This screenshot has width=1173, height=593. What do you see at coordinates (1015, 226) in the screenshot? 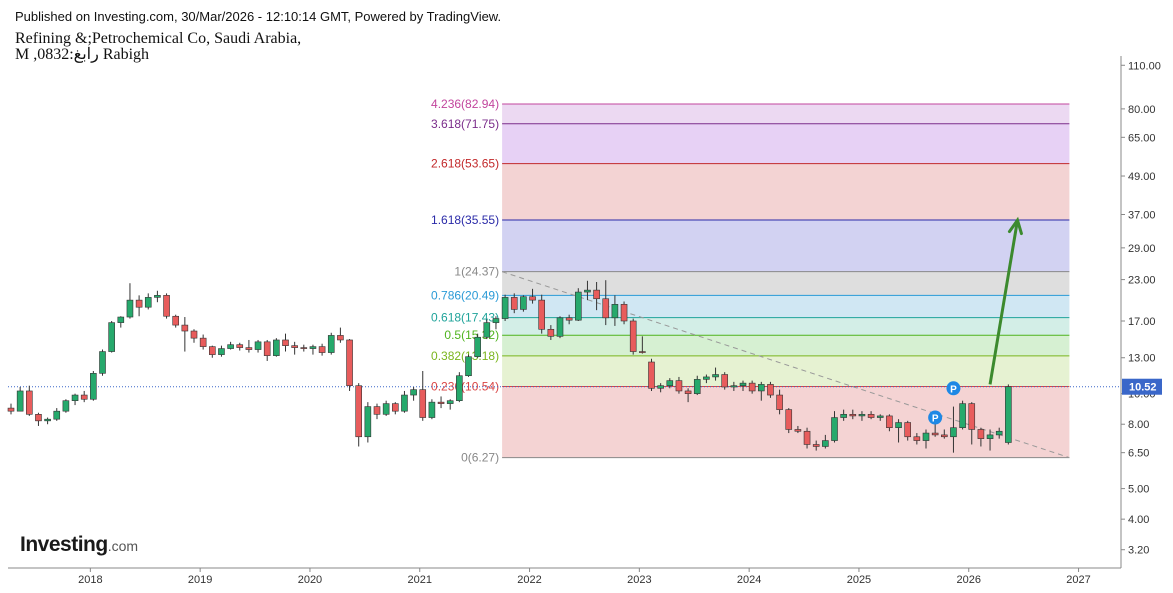
I see `projection-arrow-head` at bounding box center [1015, 226].